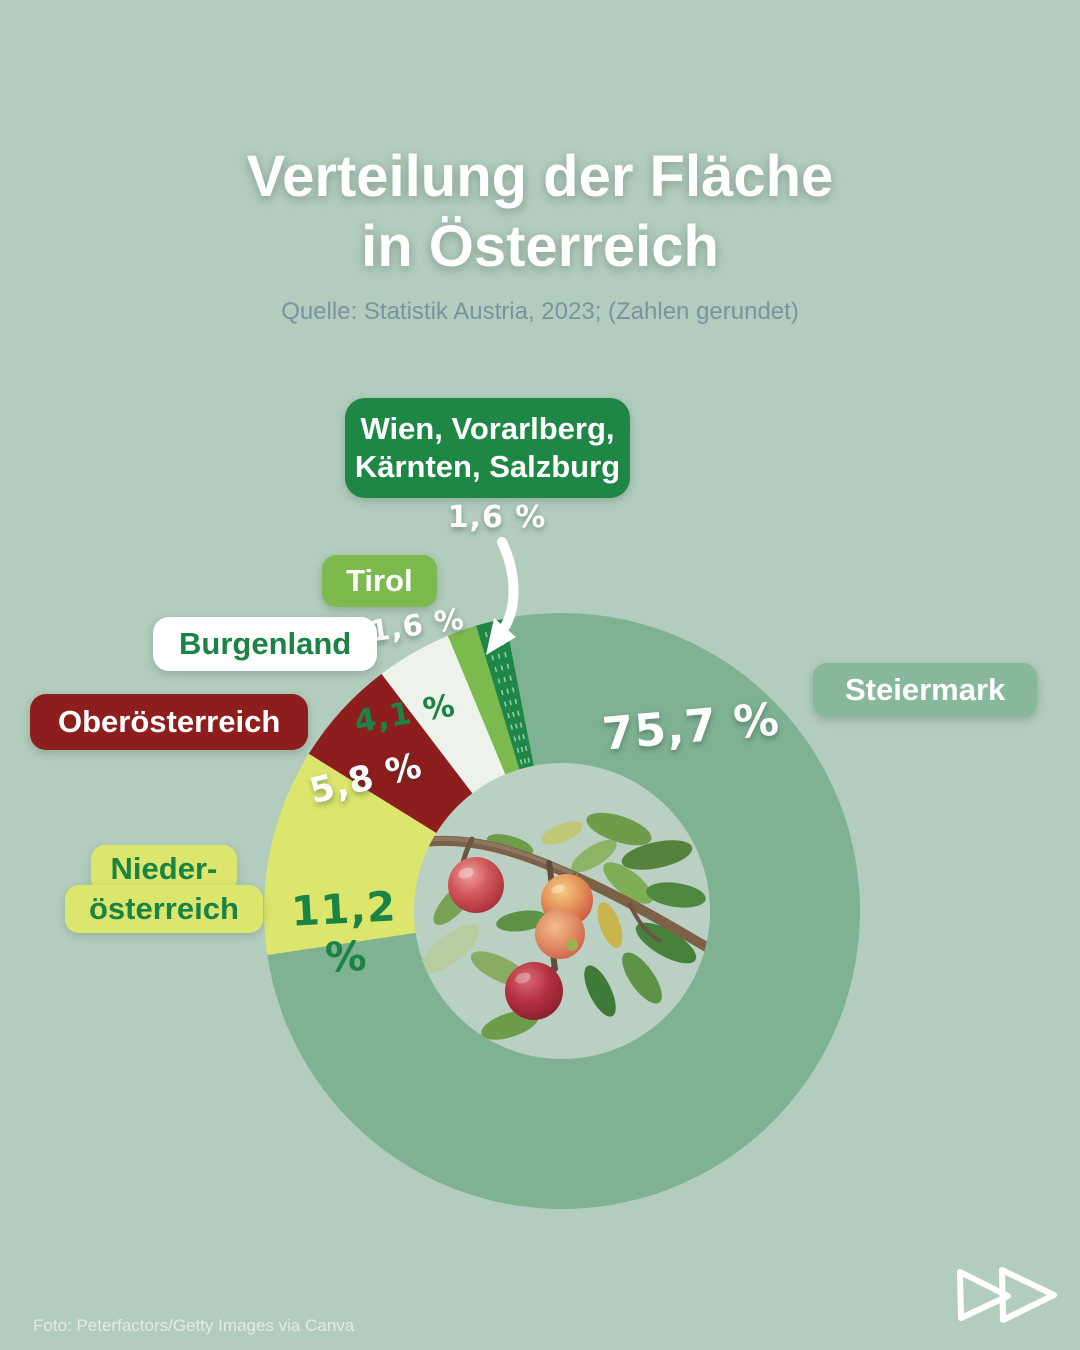  I want to click on double-play-logo-icon, so click(1007, 1295).